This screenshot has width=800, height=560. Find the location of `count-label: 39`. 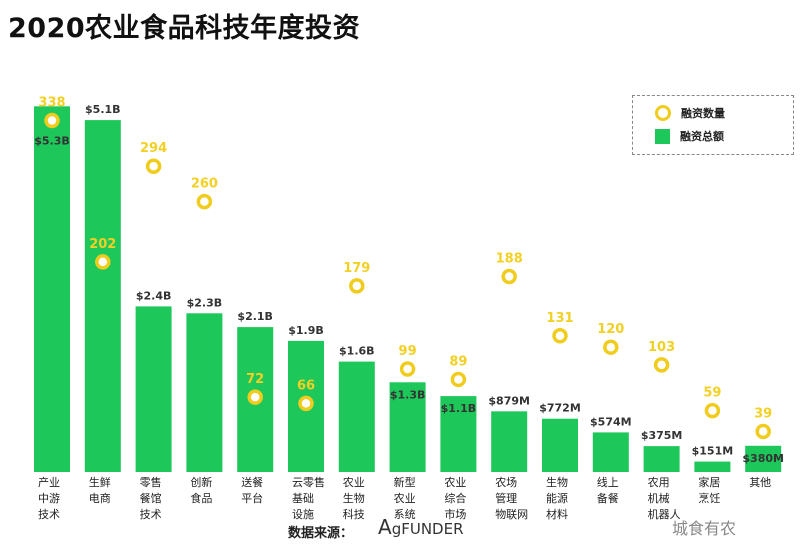

count-label: 39 is located at coordinates (763, 413).